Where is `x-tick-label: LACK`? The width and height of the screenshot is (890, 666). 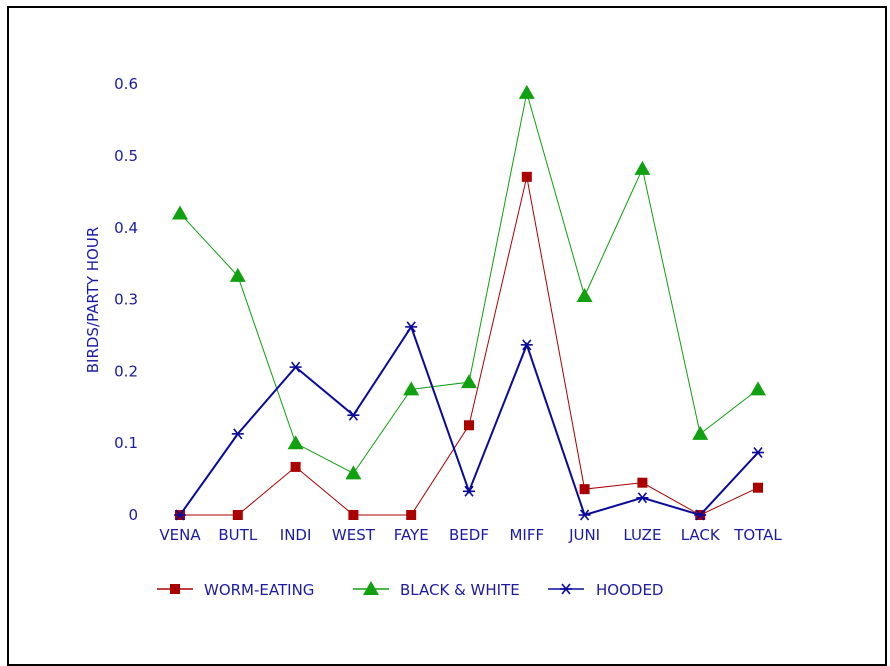 x-tick-label: LACK is located at coordinates (701, 535).